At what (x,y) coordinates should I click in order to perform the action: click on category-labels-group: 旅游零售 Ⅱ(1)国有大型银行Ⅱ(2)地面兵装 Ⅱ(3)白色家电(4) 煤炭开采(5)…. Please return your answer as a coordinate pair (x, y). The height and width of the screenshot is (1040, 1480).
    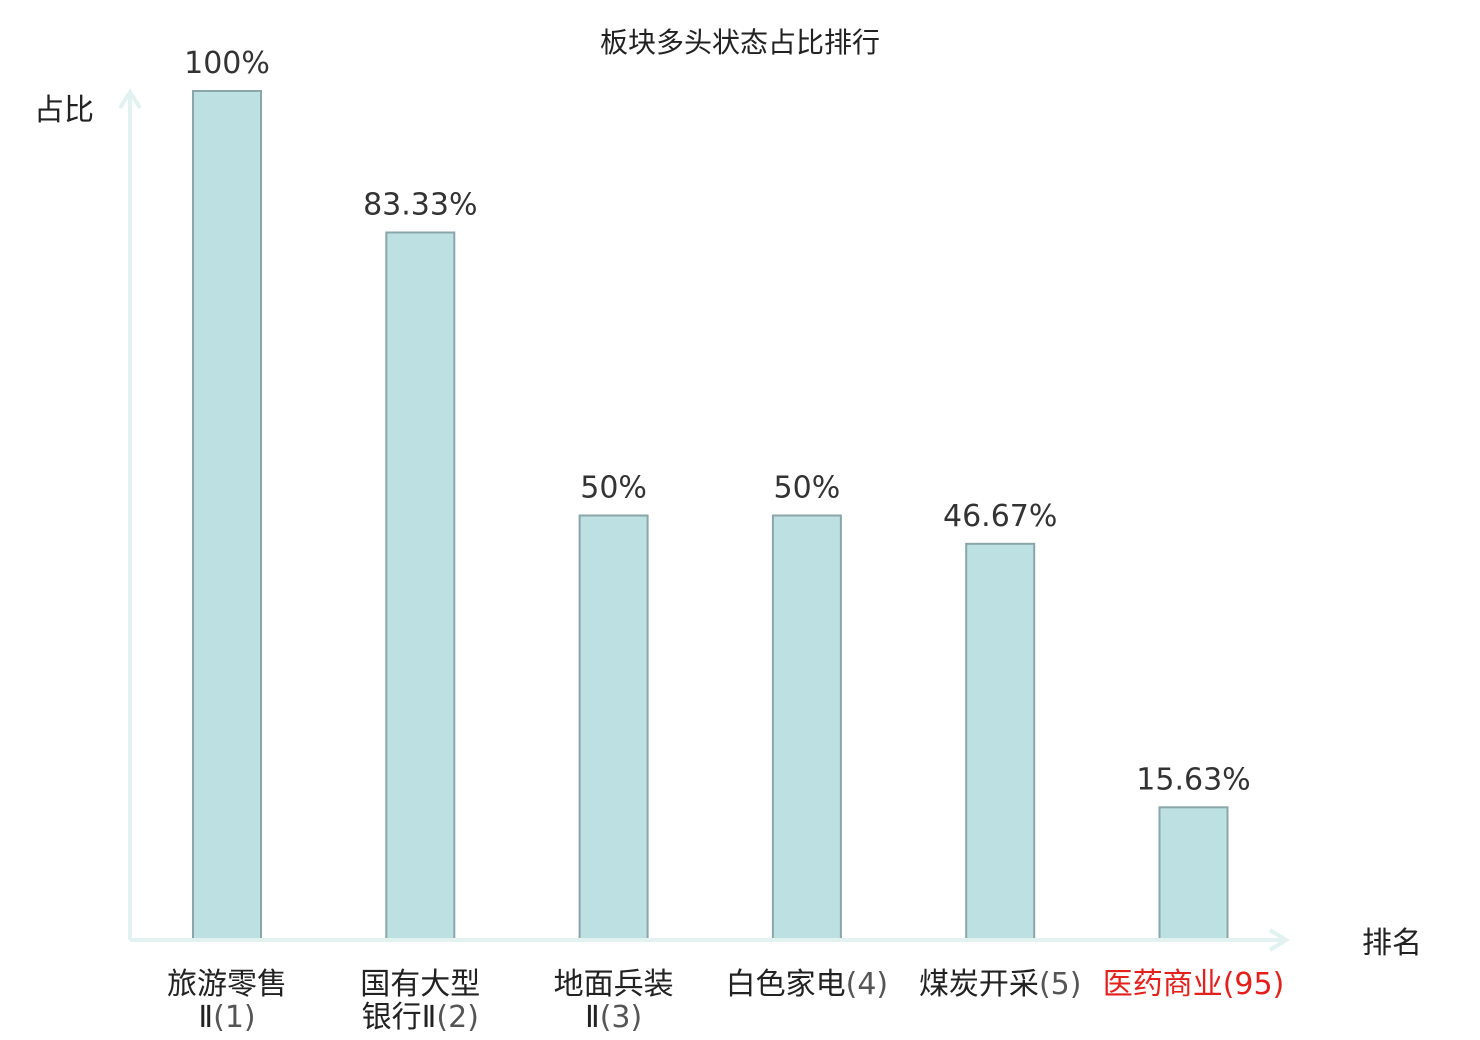
    Looking at the image, I should click on (725, 1001).